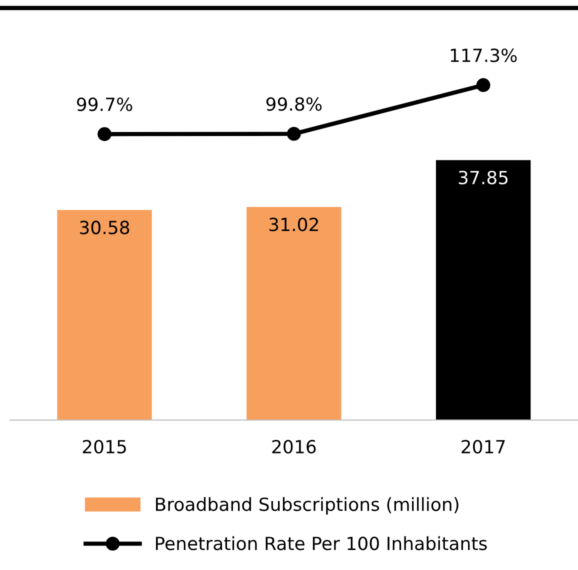 This screenshot has width=578, height=570. Describe the element at coordinates (294, 104) in the screenshot. I see `data-label: 99.8%` at that location.